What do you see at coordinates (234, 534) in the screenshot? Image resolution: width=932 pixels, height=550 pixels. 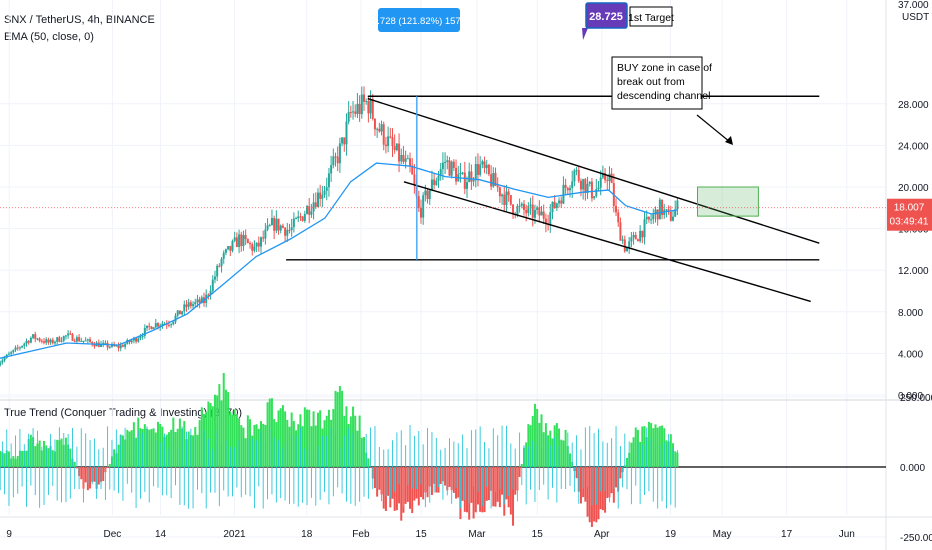 I see `x-tick-label: 2021` at bounding box center [234, 534].